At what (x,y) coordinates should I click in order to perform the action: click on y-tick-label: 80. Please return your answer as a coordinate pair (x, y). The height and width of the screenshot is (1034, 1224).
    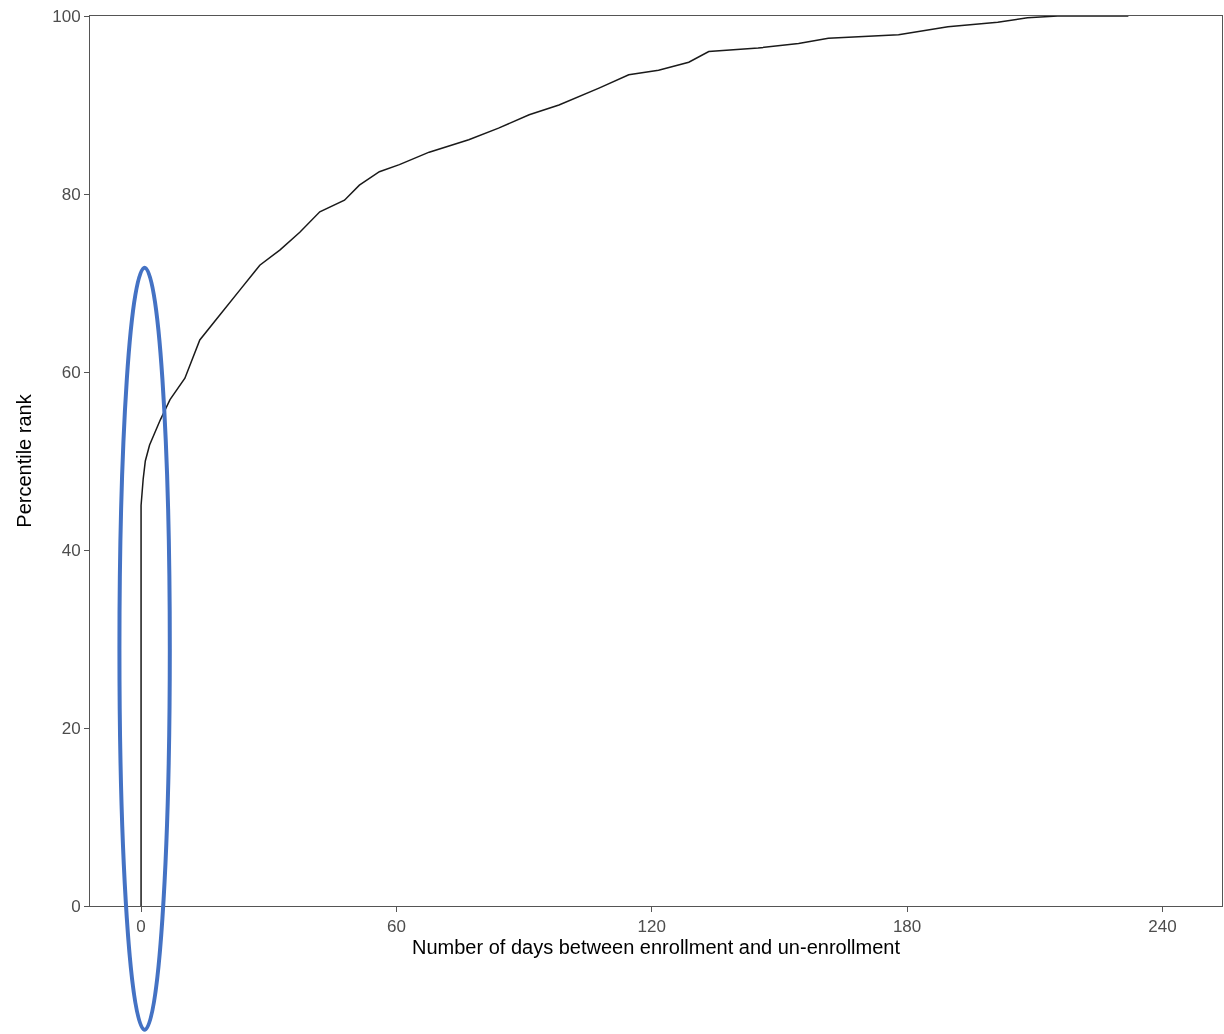
    Looking at the image, I should click on (71, 194).